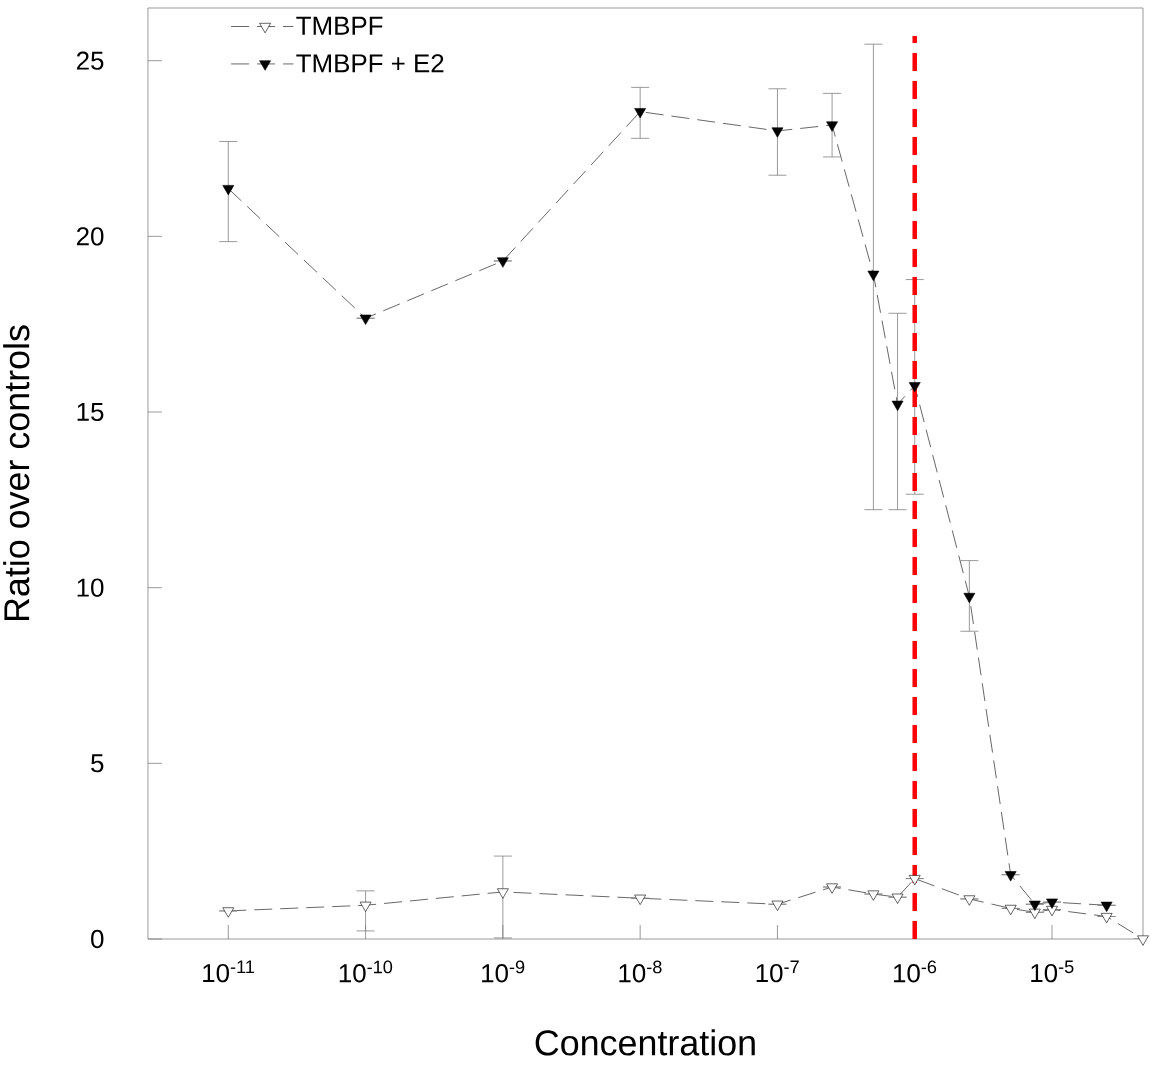 The height and width of the screenshot is (1074, 1157). I want to click on y-tick-label: 10, so click(90, 587).